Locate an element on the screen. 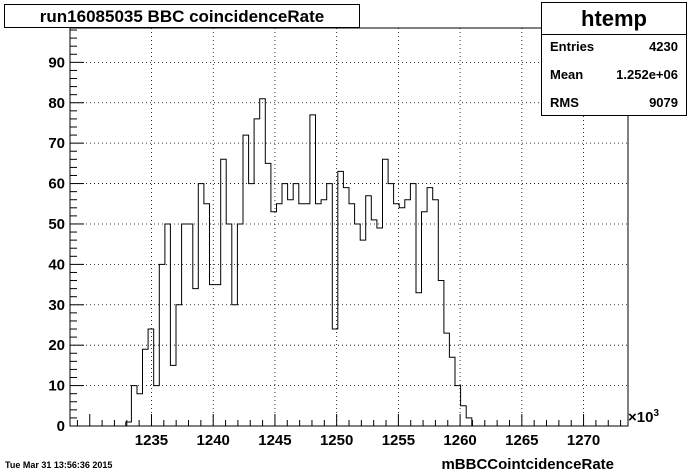  x-tick-label: 1255 is located at coordinates (398, 440).